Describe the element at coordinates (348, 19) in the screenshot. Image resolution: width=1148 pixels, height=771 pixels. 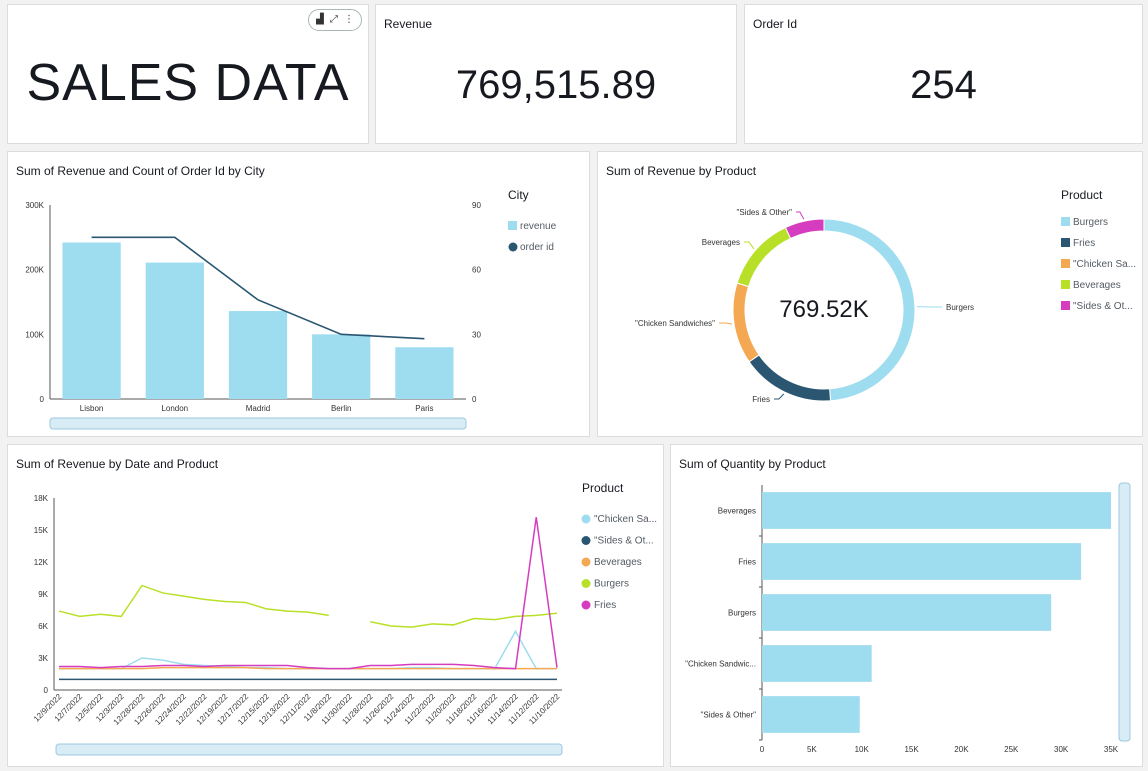
I see `more-options-icon: ⋮` at that location.